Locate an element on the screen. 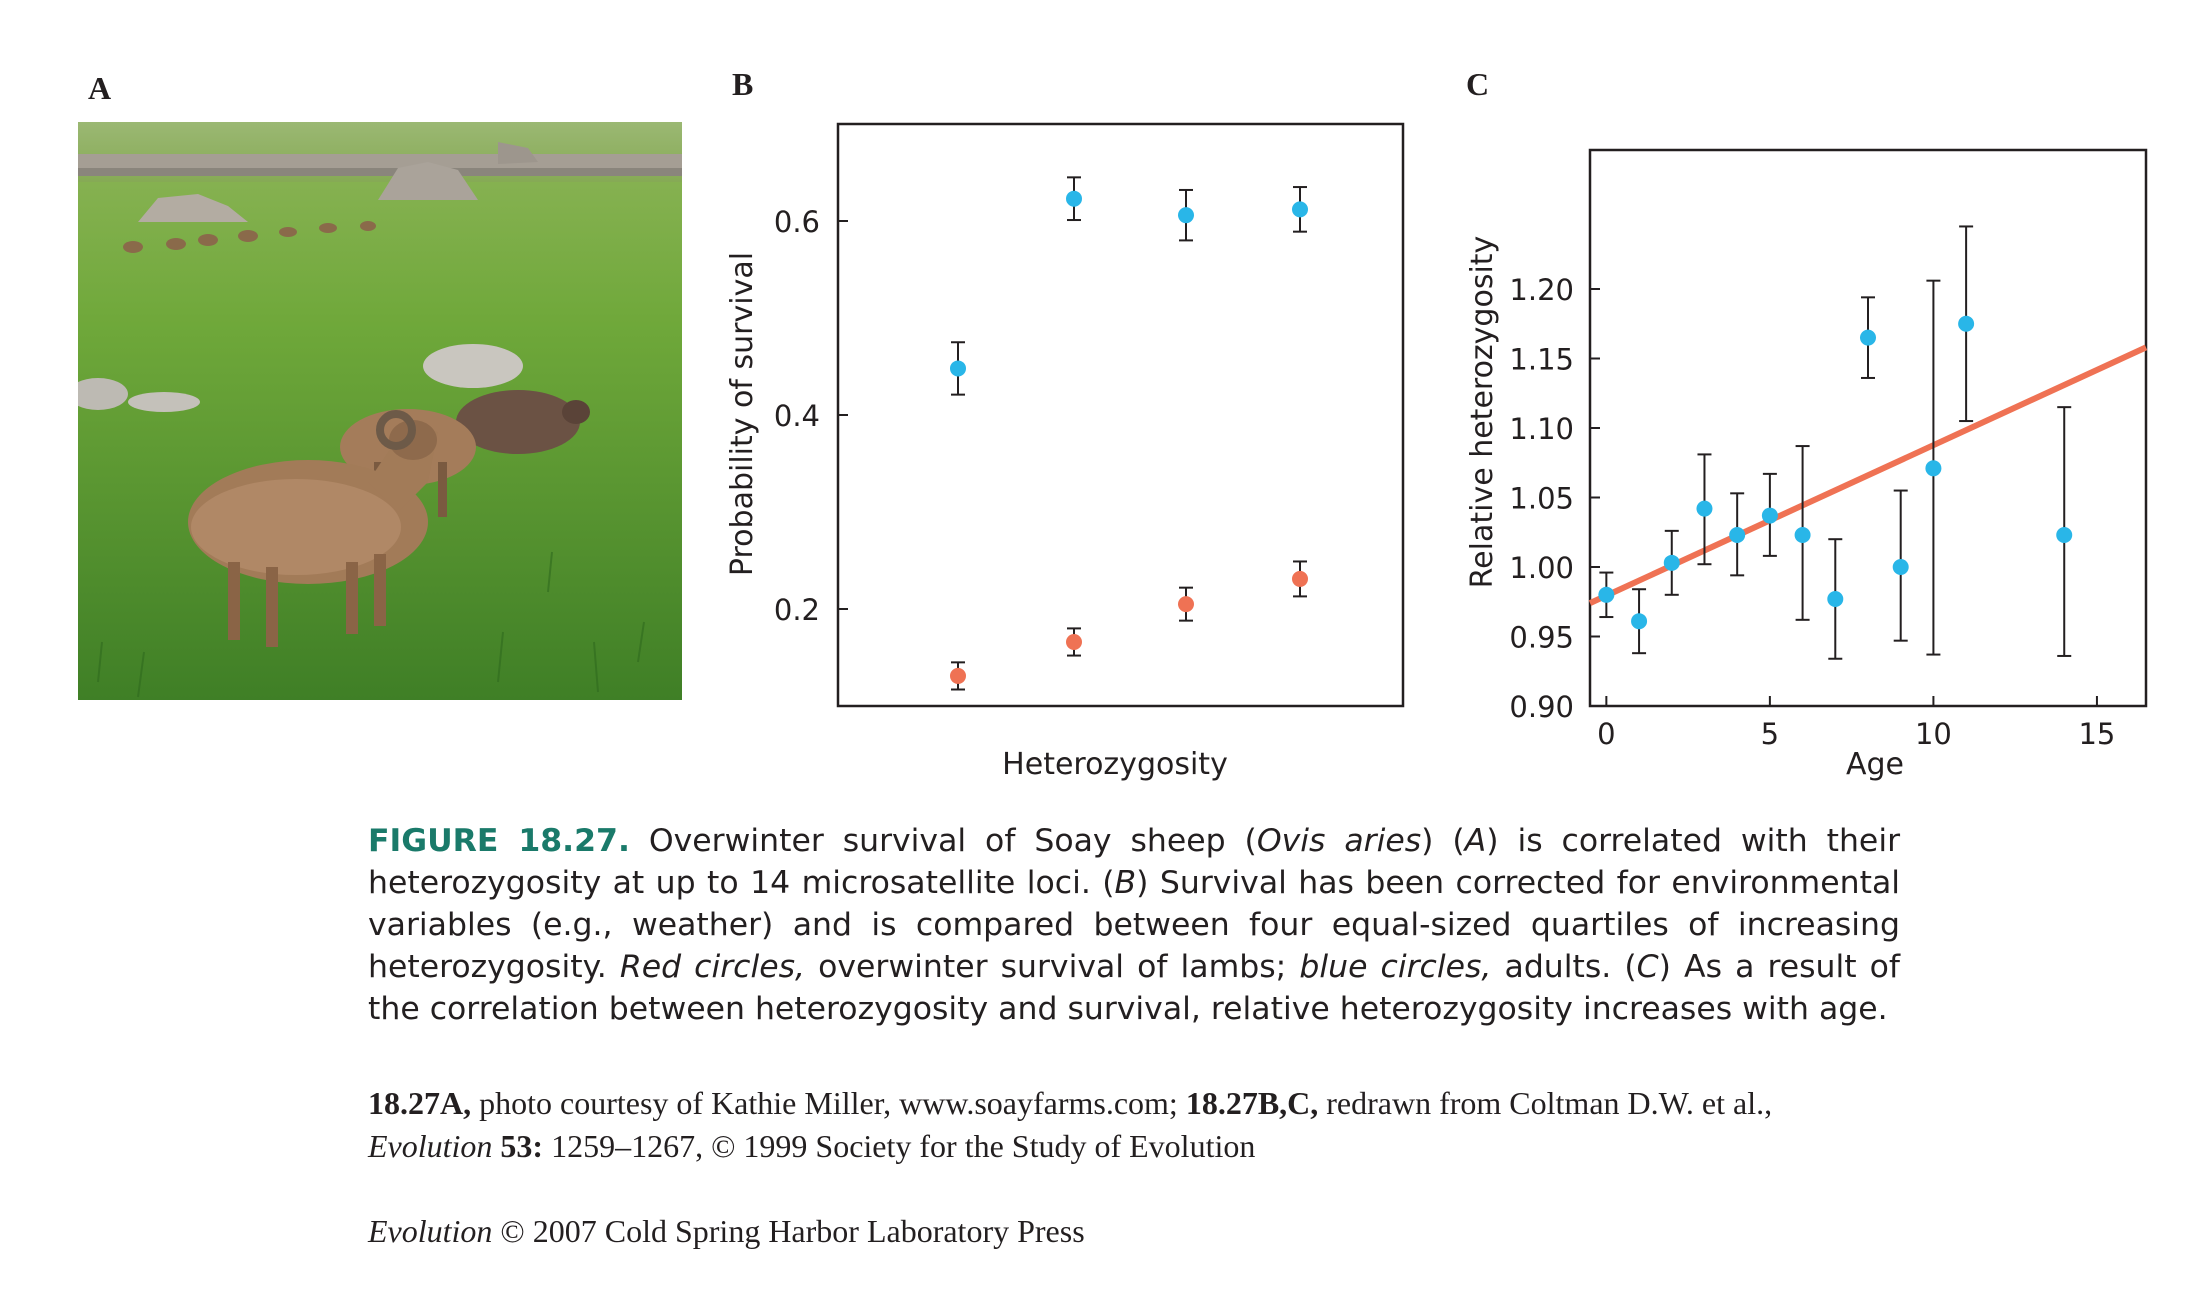  y-tick-label-b: 0.6 is located at coordinates (797, 222).